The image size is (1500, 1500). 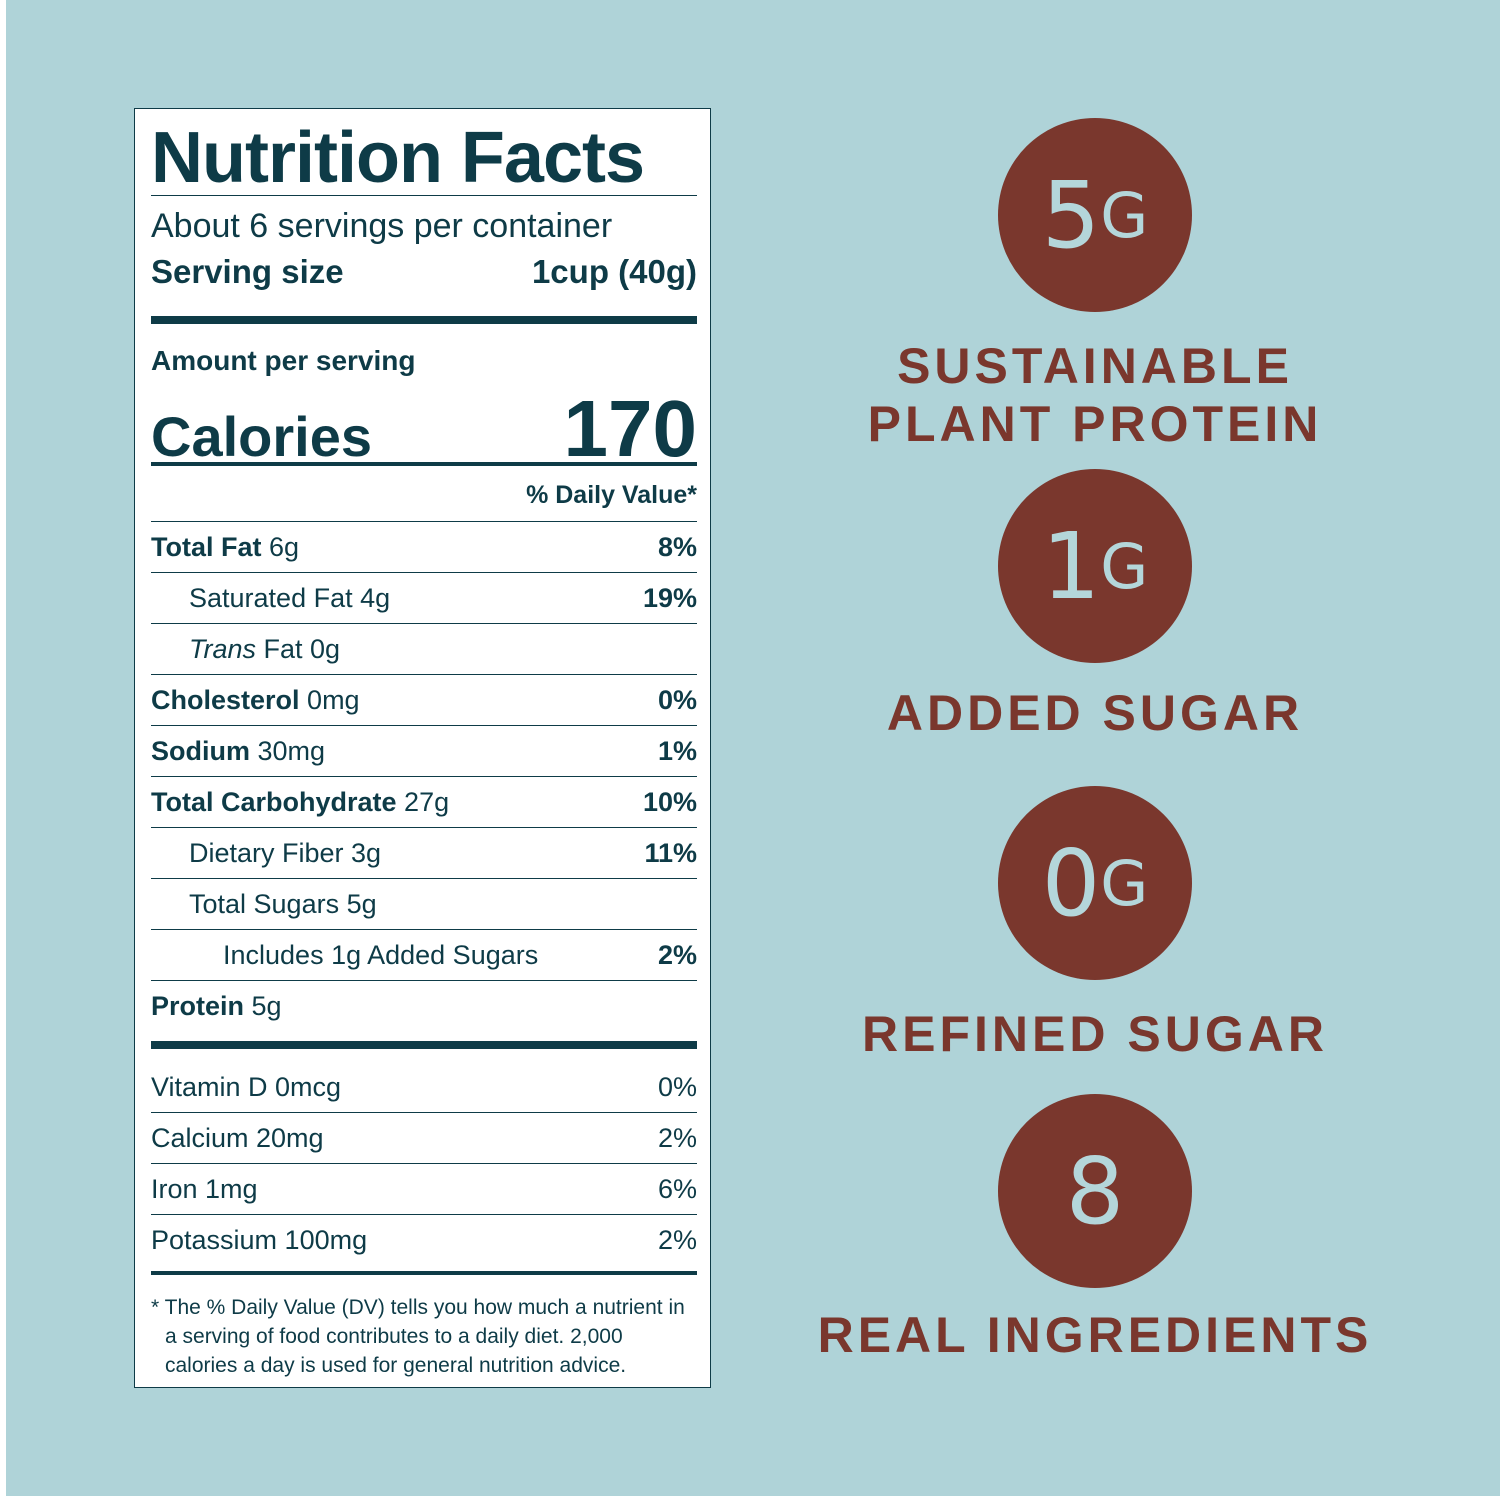 What do you see at coordinates (200, 750) in the screenshot?
I see `nutrient-name: Sodium` at bounding box center [200, 750].